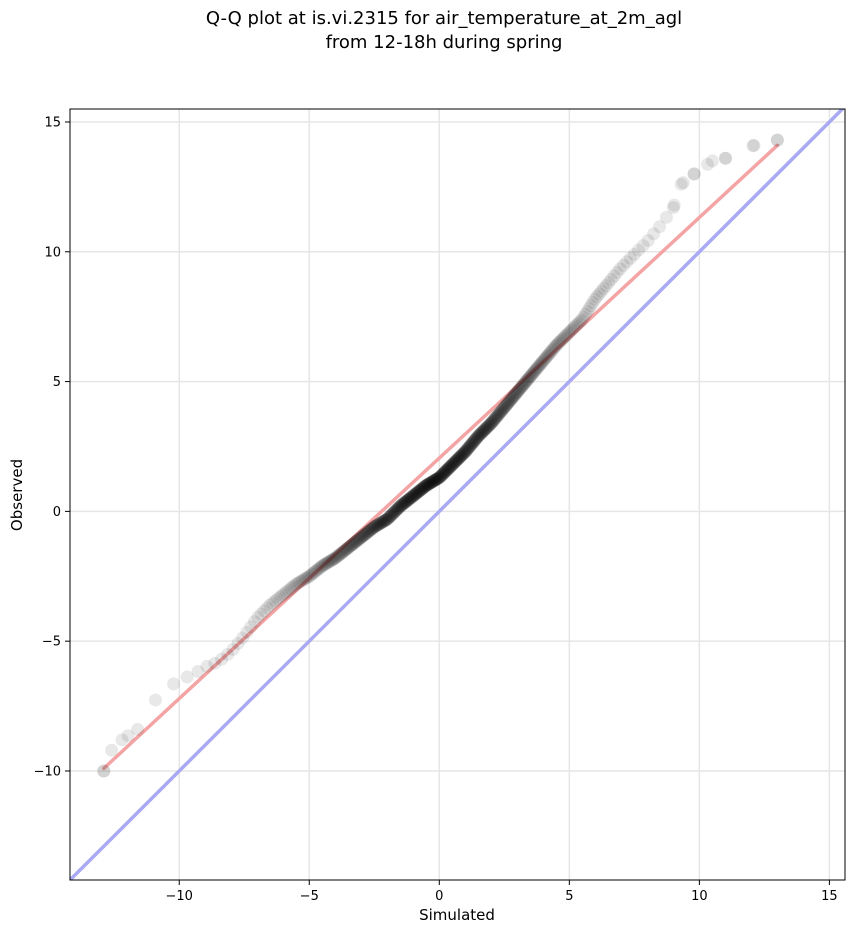  What do you see at coordinates (52, 122) in the screenshot?
I see `y-tick-label: 15` at bounding box center [52, 122].